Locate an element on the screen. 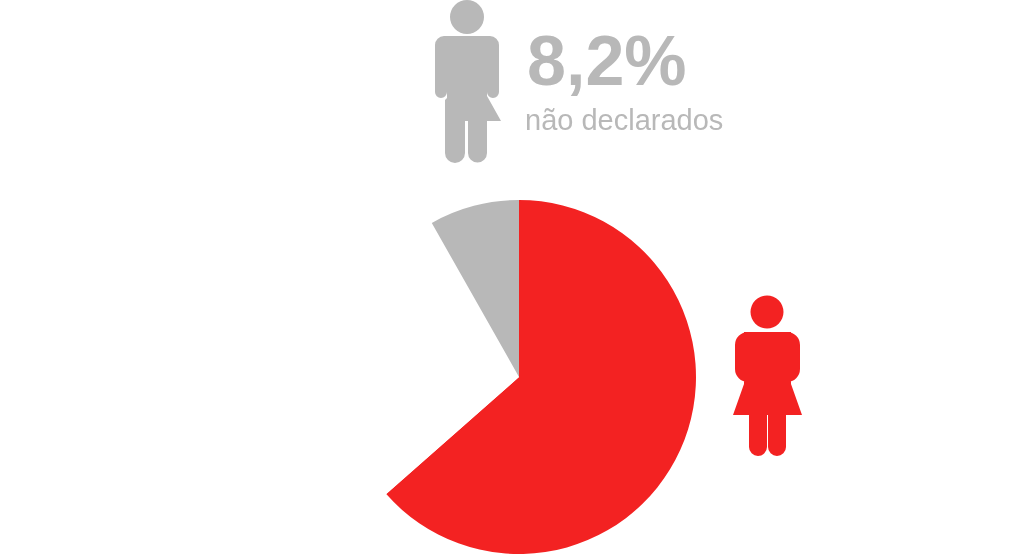 The width and height of the screenshot is (1024, 555). slice-label: não declarados is located at coordinates (624, 120).